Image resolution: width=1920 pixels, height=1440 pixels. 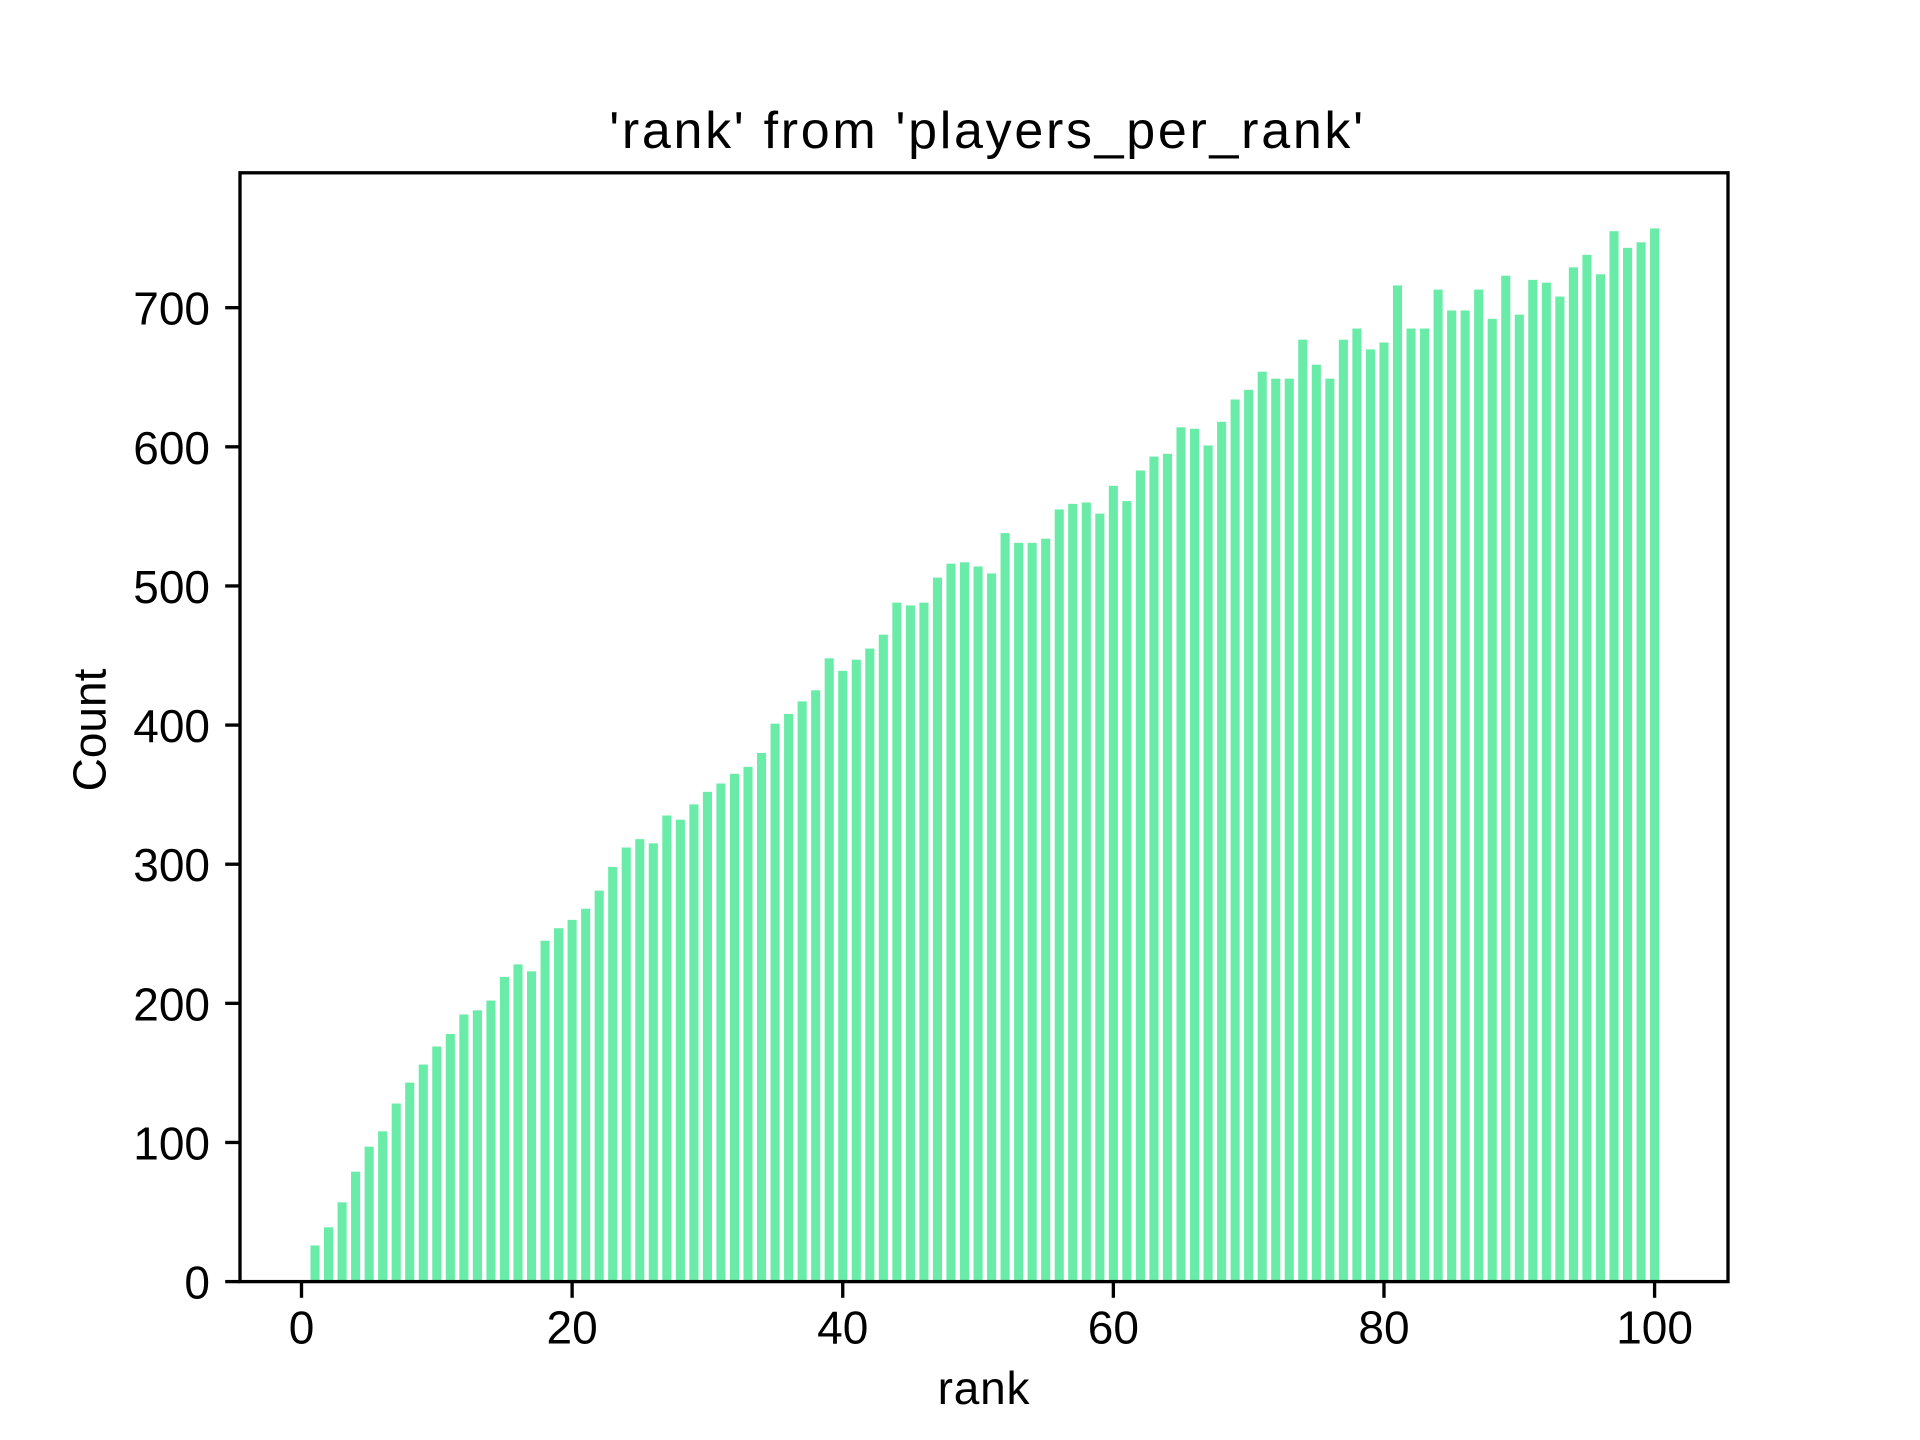 What do you see at coordinates (90, 729) in the screenshot?
I see `svg-text: Count` at bounding box center [90, 729].